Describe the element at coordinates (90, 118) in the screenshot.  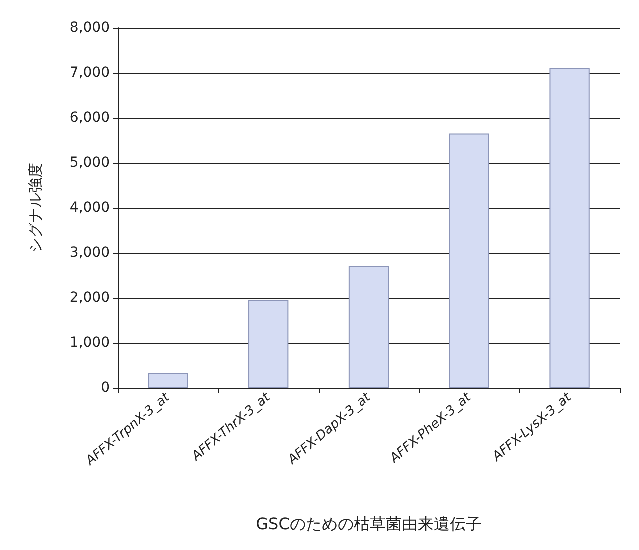
I see `y-tick-label: 6,000` at that location.